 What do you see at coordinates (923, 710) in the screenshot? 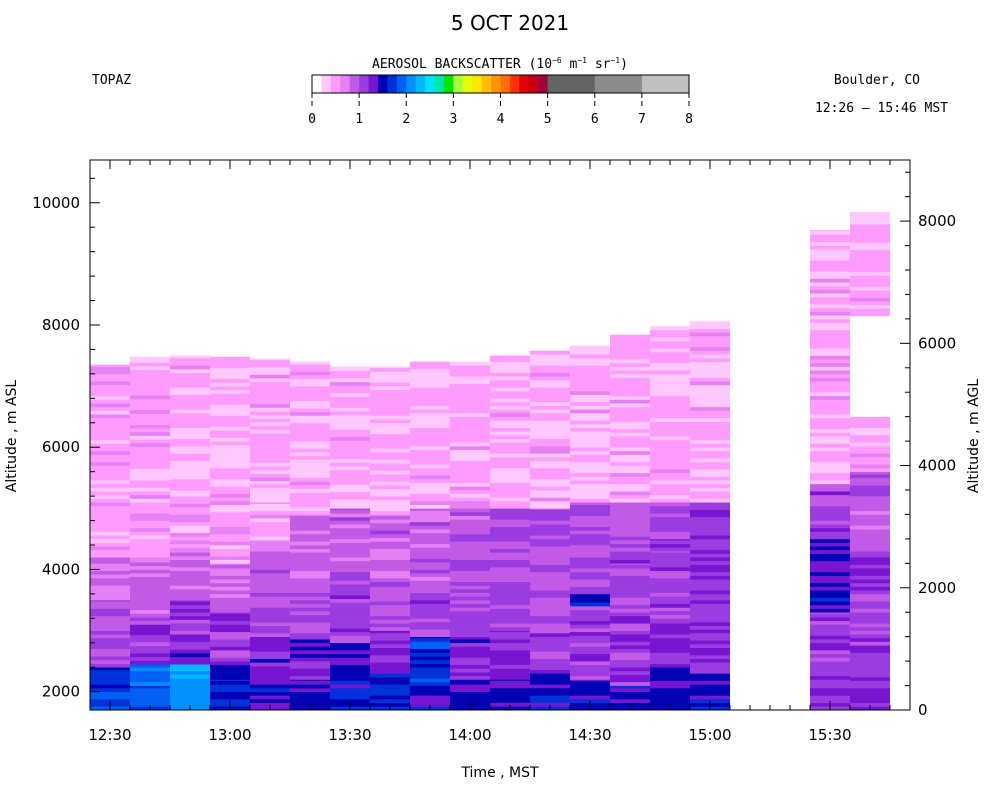
I see `y-right-tick-label: 0` at bounding box center [923, 710].